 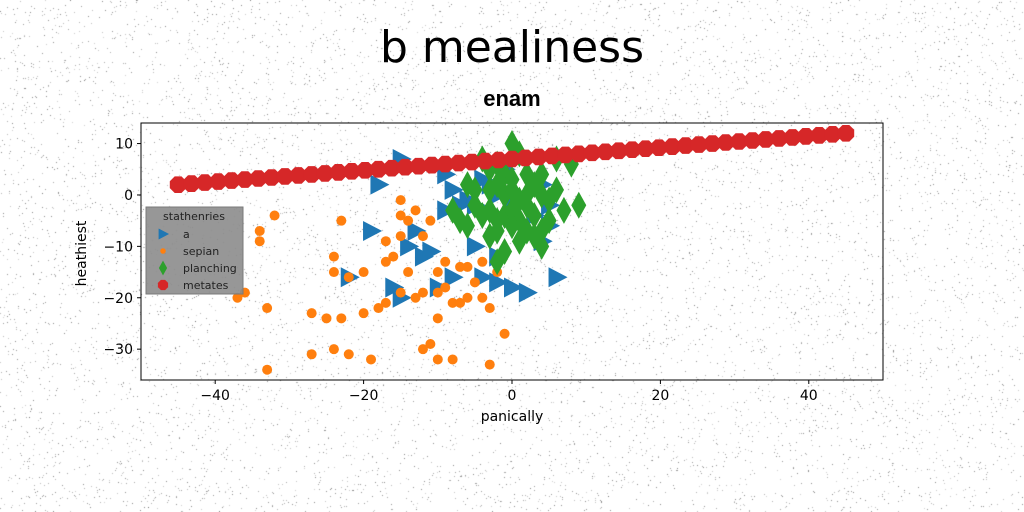 I want to click on y-tick-label: 0, so click(x=128, y=196).